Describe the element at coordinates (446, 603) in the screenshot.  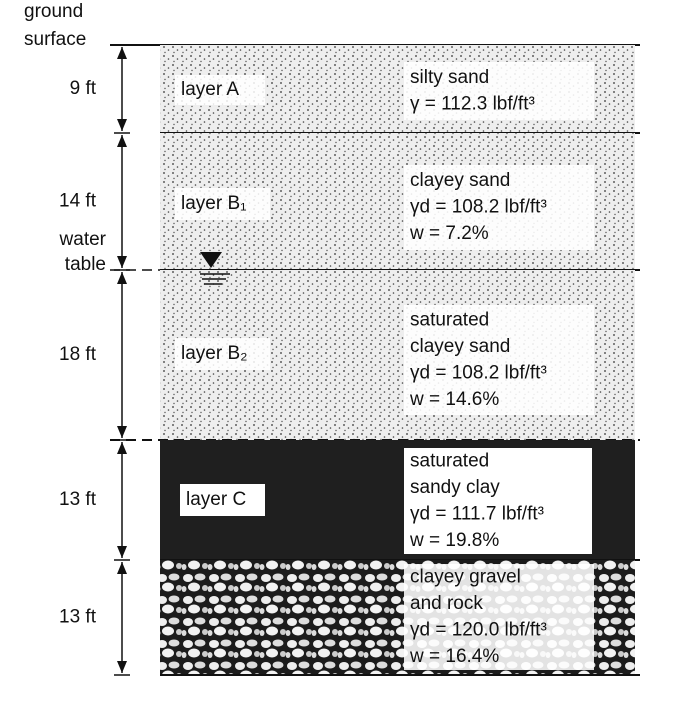
I see `description-line: and rock` at that location.